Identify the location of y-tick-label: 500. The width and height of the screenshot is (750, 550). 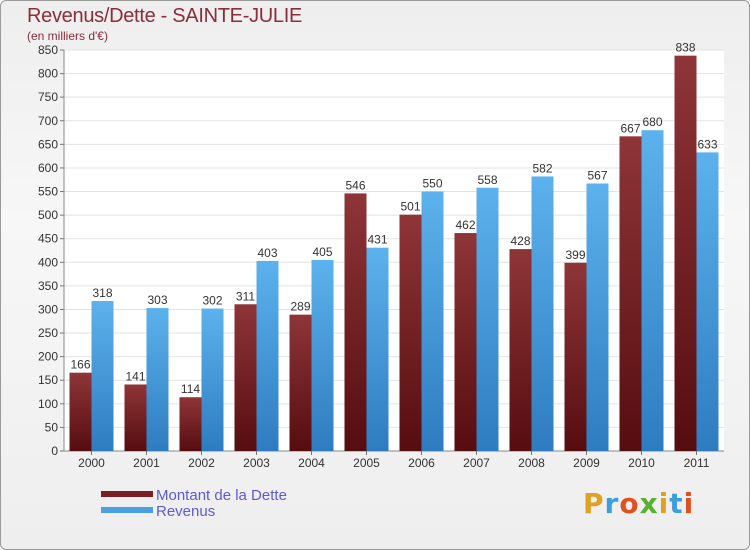
(48, 215).